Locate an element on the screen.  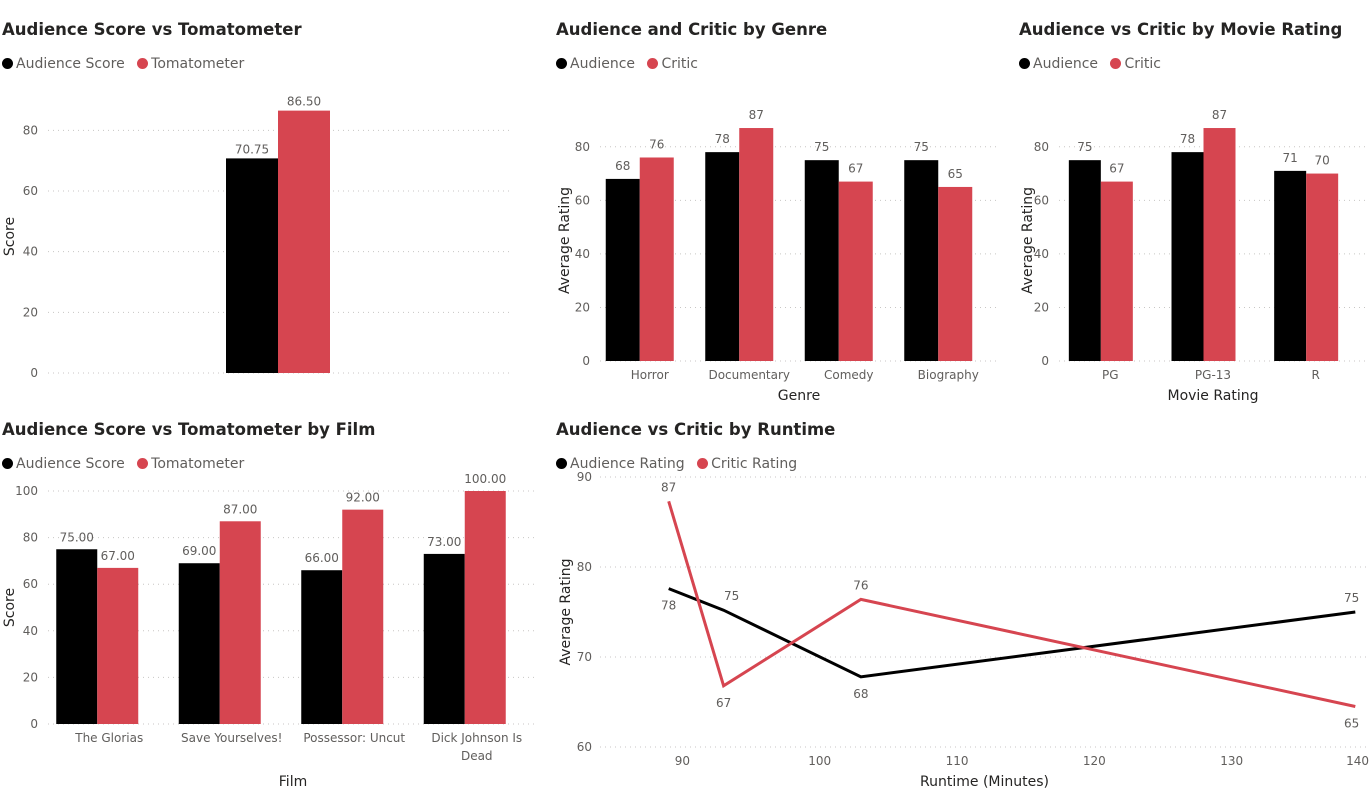
legend: Audience Rating Critic Rating is located at coordinates (680, 464).